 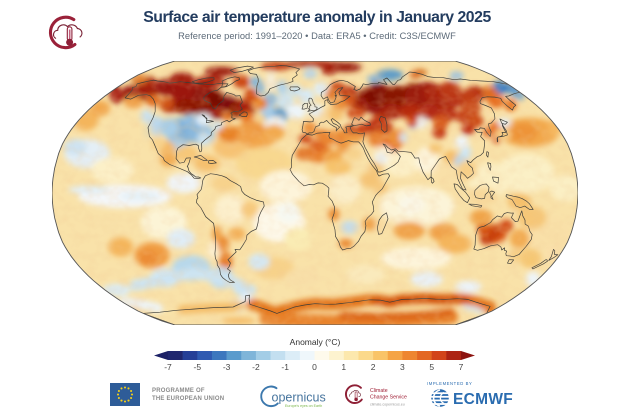 What do you see at coordinates (431, 367) in the screenshot?
I see `svg-text: 5` at bounding box center [431, 367].